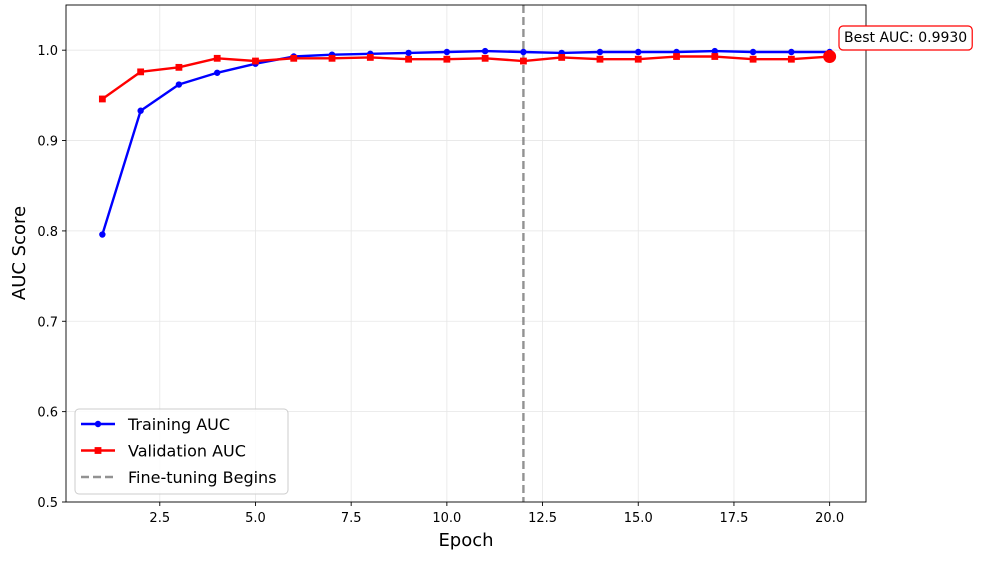  What do you see at coordinates (47, 322) in the screenshot?
I see `y-tick-label: 0.7` at bounding box center [47, 322].